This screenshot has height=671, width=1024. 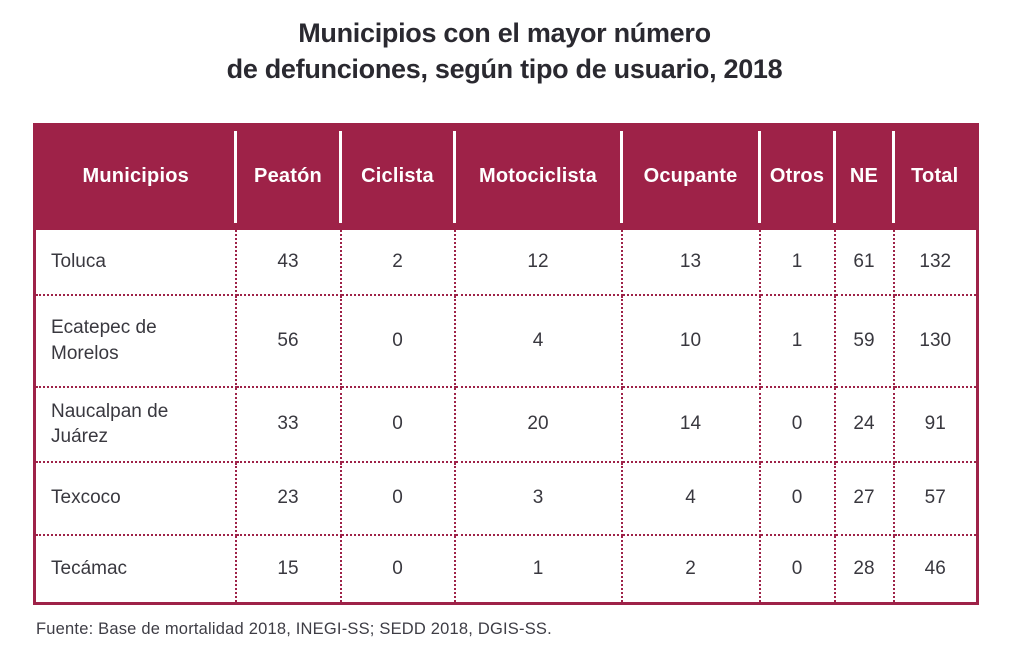 What do you see at coordinates (397, 177) in the screenshot?
I see `column-header-ciclista: Ciclista` at bounding box center [397, 177].